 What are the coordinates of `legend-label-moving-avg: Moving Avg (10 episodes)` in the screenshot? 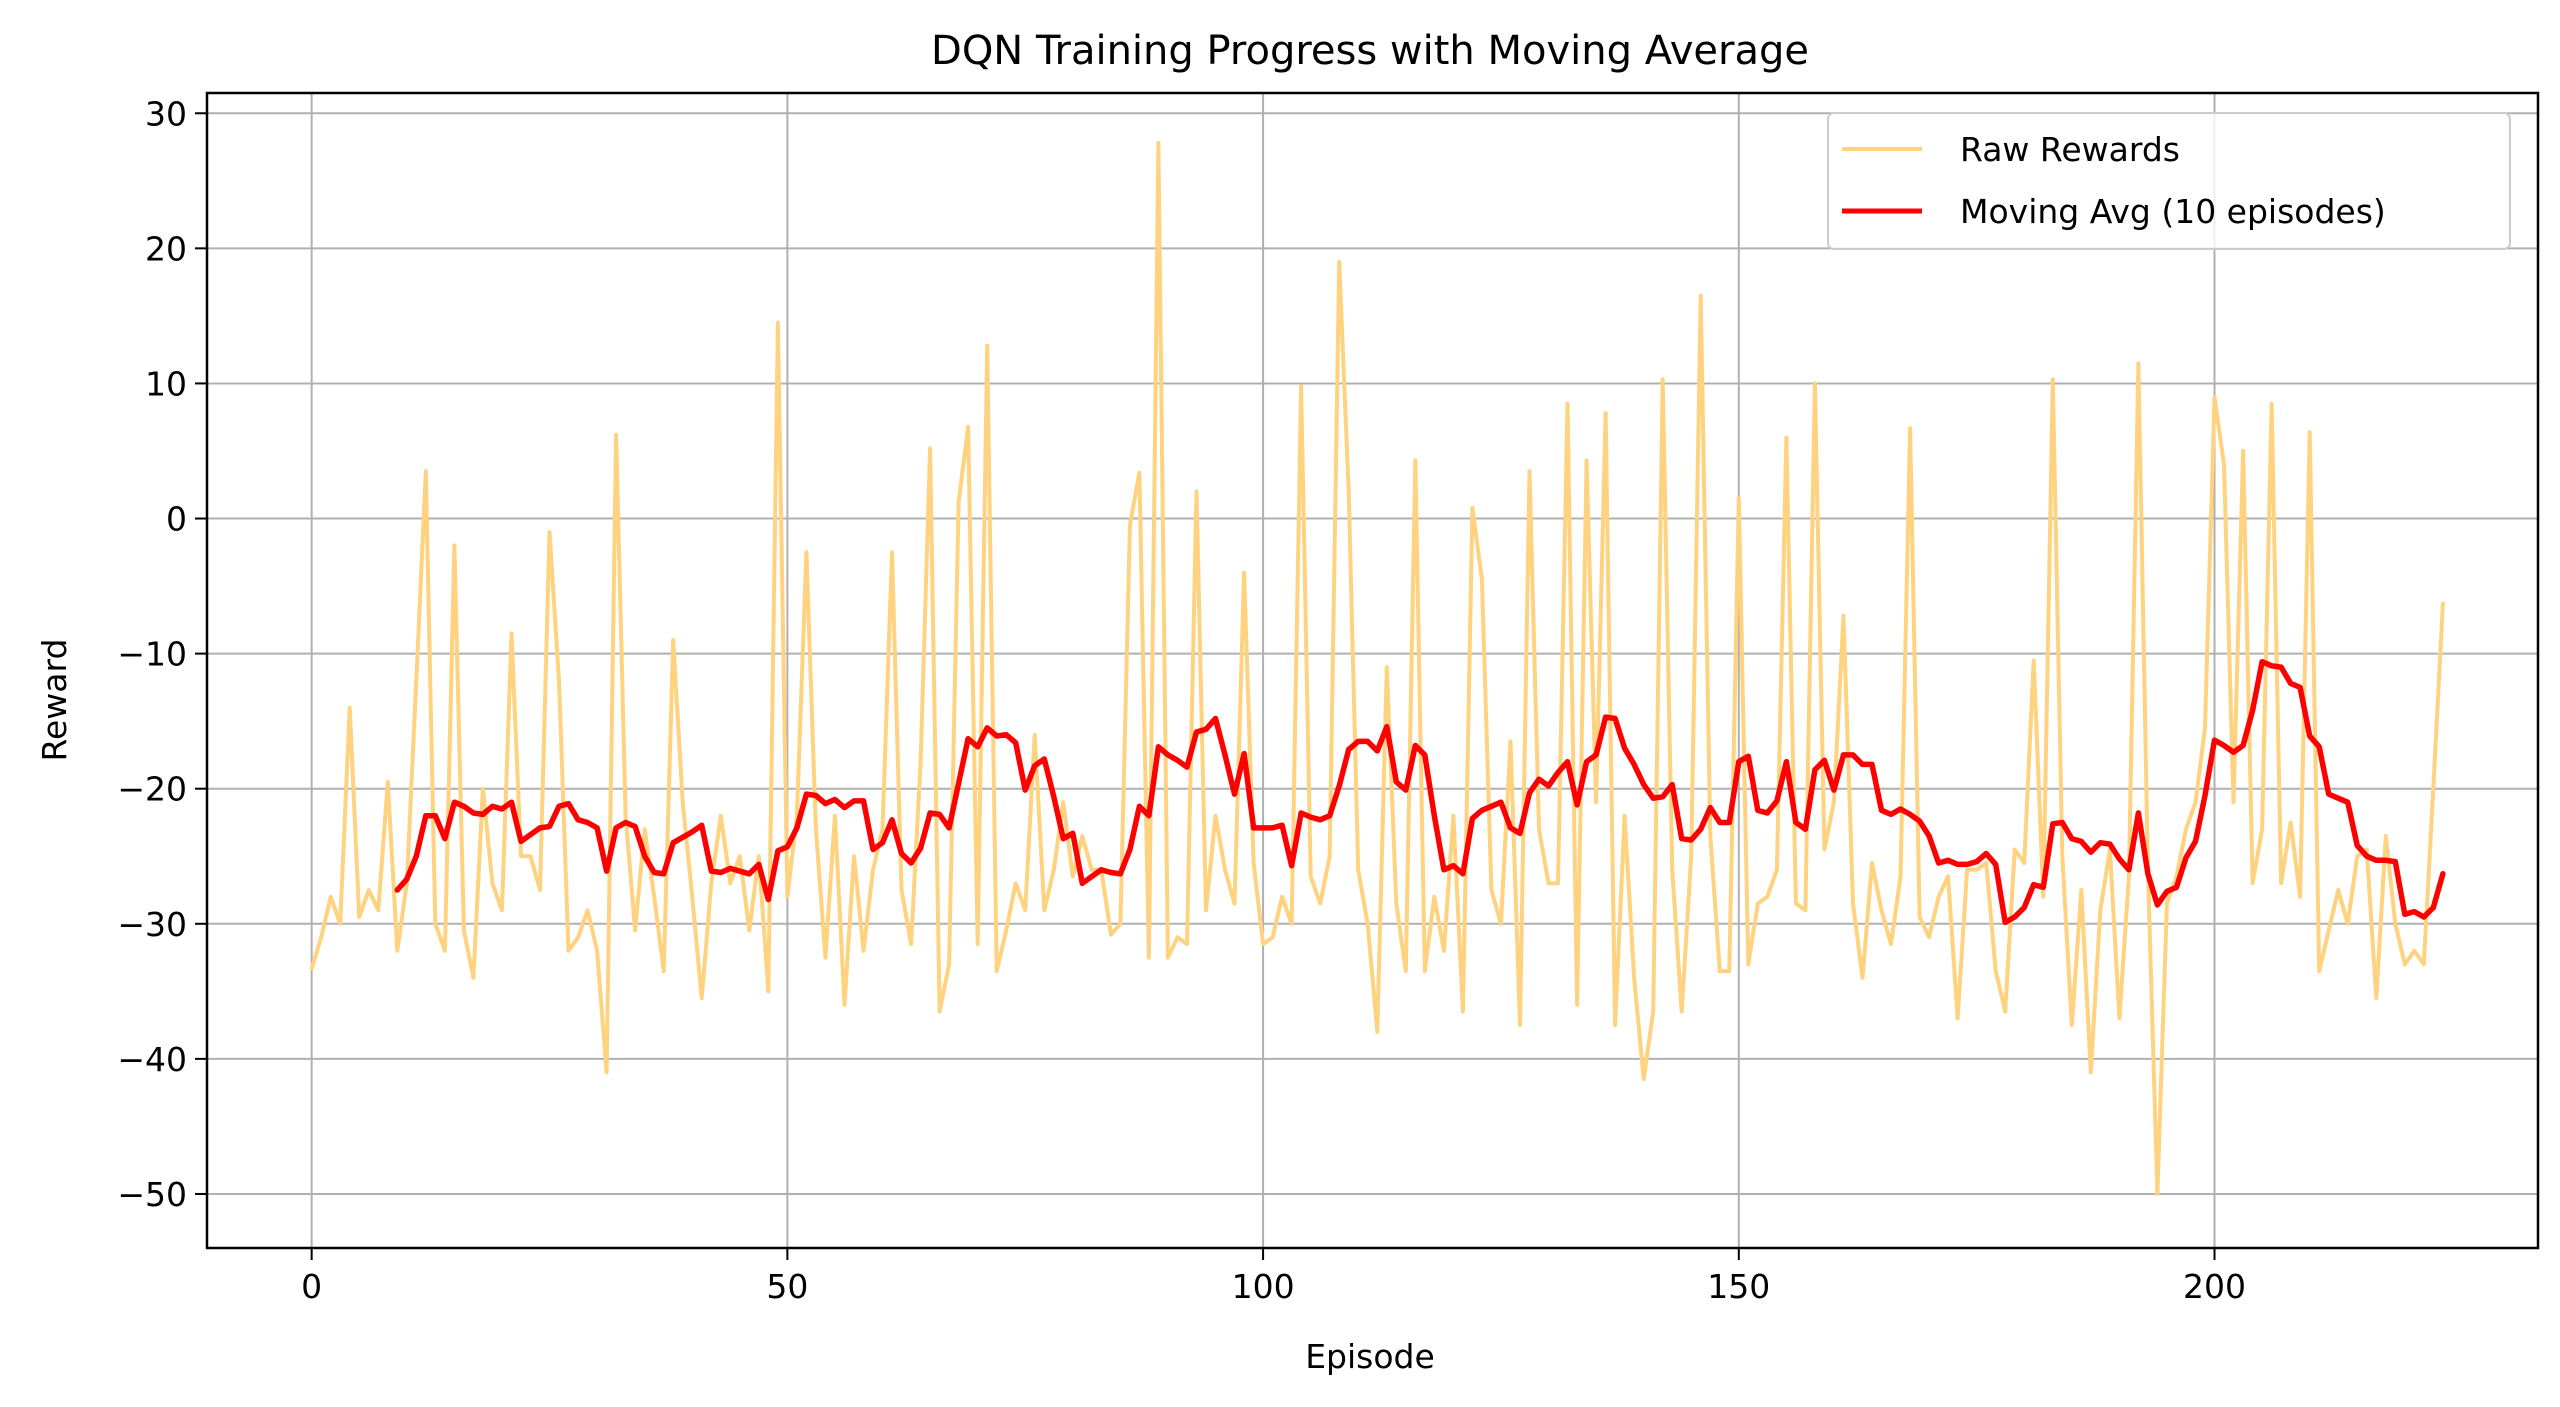 It's located at (2173, 211).